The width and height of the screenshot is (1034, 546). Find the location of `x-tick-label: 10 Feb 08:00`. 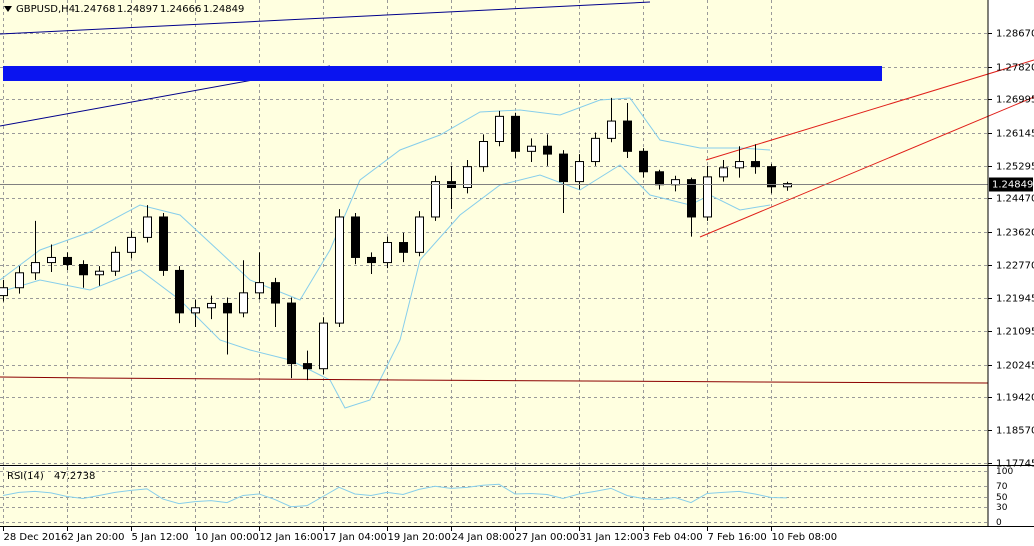

x-tick-label: 10 Feb 08:00 is located at coordinates (805, 537).